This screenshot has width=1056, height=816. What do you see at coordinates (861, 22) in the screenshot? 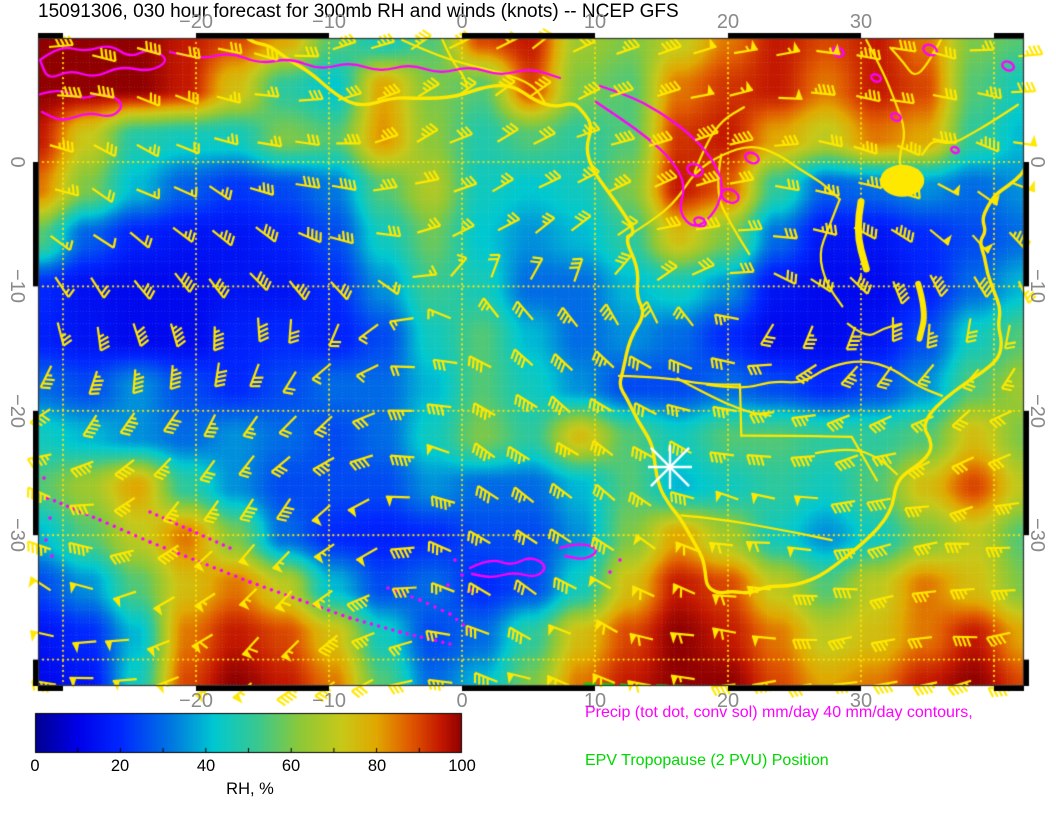
I see `top-axis-tick-label: 30` at bounding box center [861, 22].